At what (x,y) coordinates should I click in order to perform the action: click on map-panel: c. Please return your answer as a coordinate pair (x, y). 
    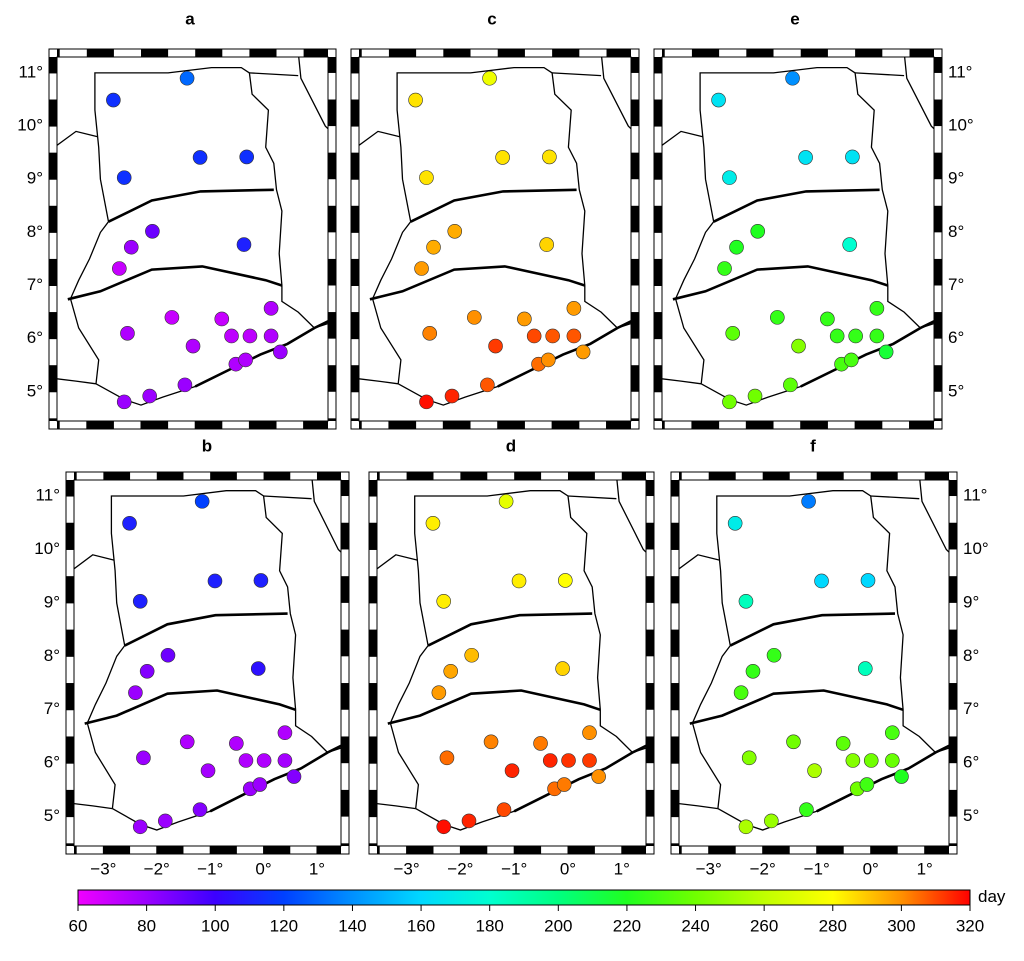
    Looking at the image, I should click on (495, 219).